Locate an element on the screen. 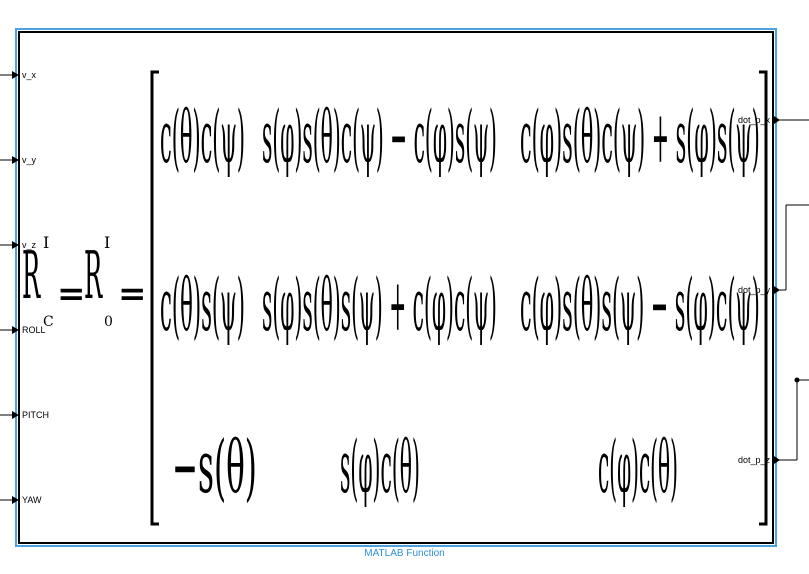  equals-sign-2: = is located at coordinates (132, 294).